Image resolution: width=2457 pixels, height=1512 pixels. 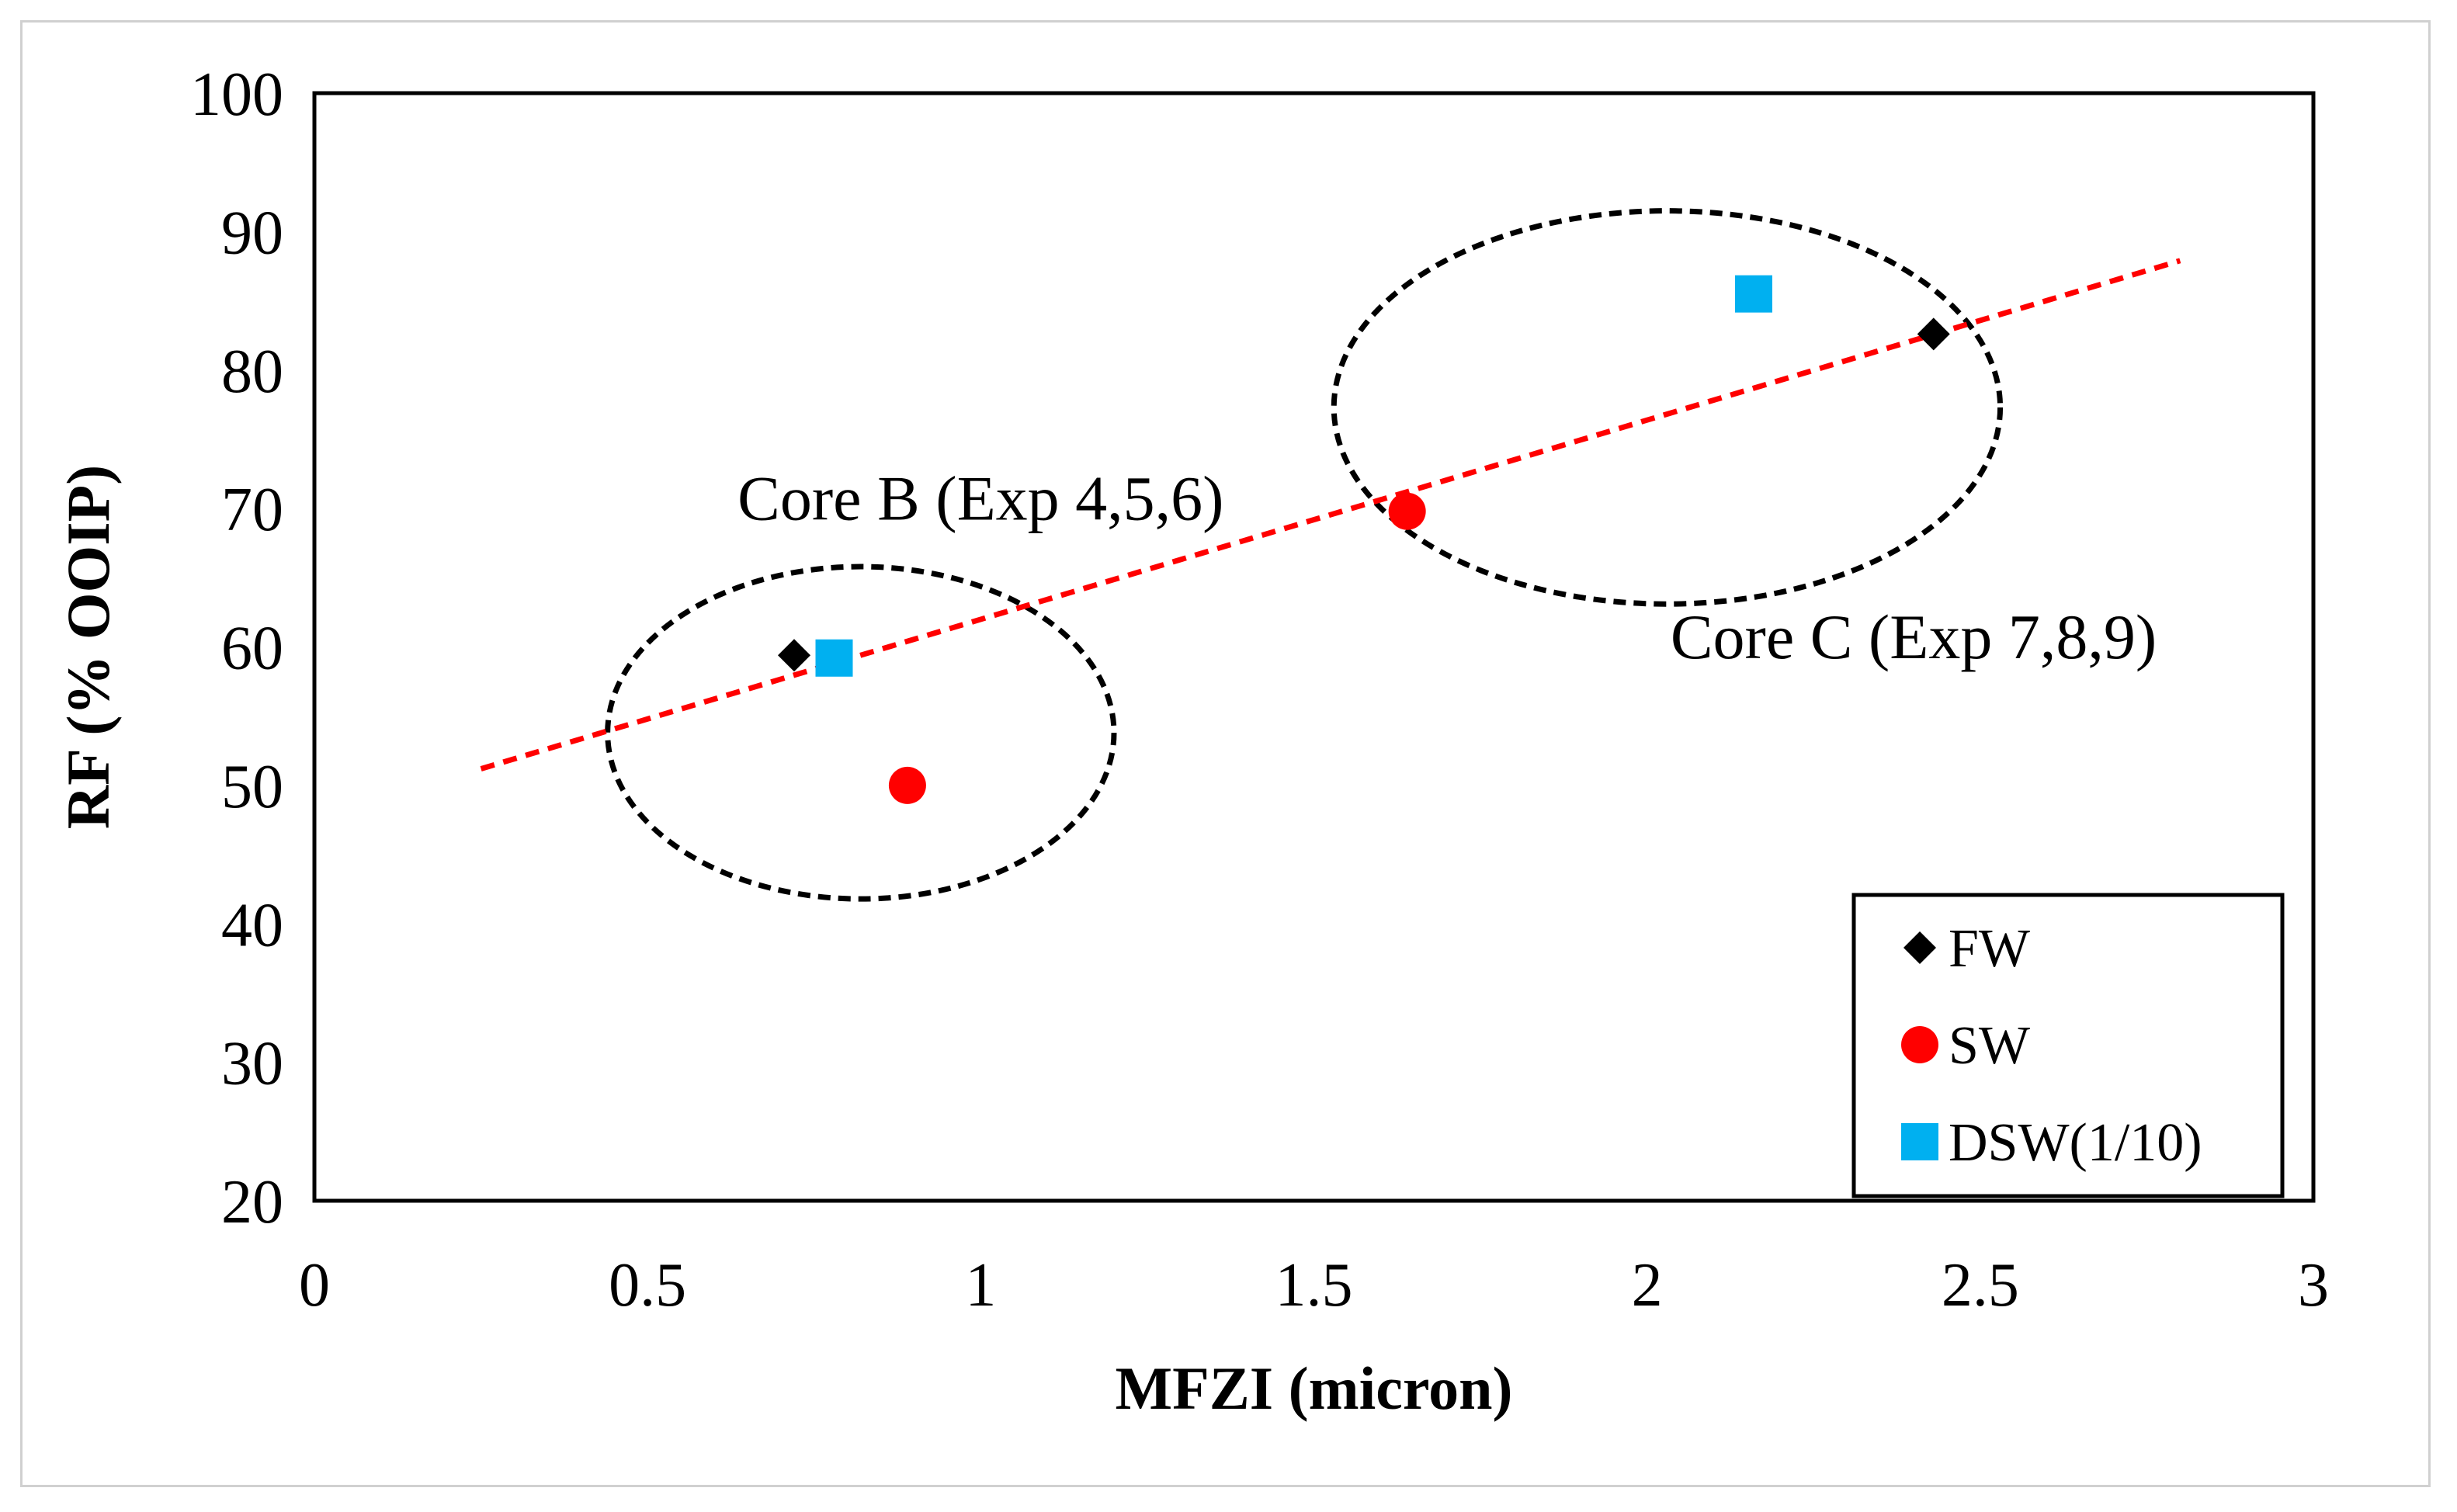 I want to click on legend: FW SW DSW(1/10), so click(x=2068, y=1045).